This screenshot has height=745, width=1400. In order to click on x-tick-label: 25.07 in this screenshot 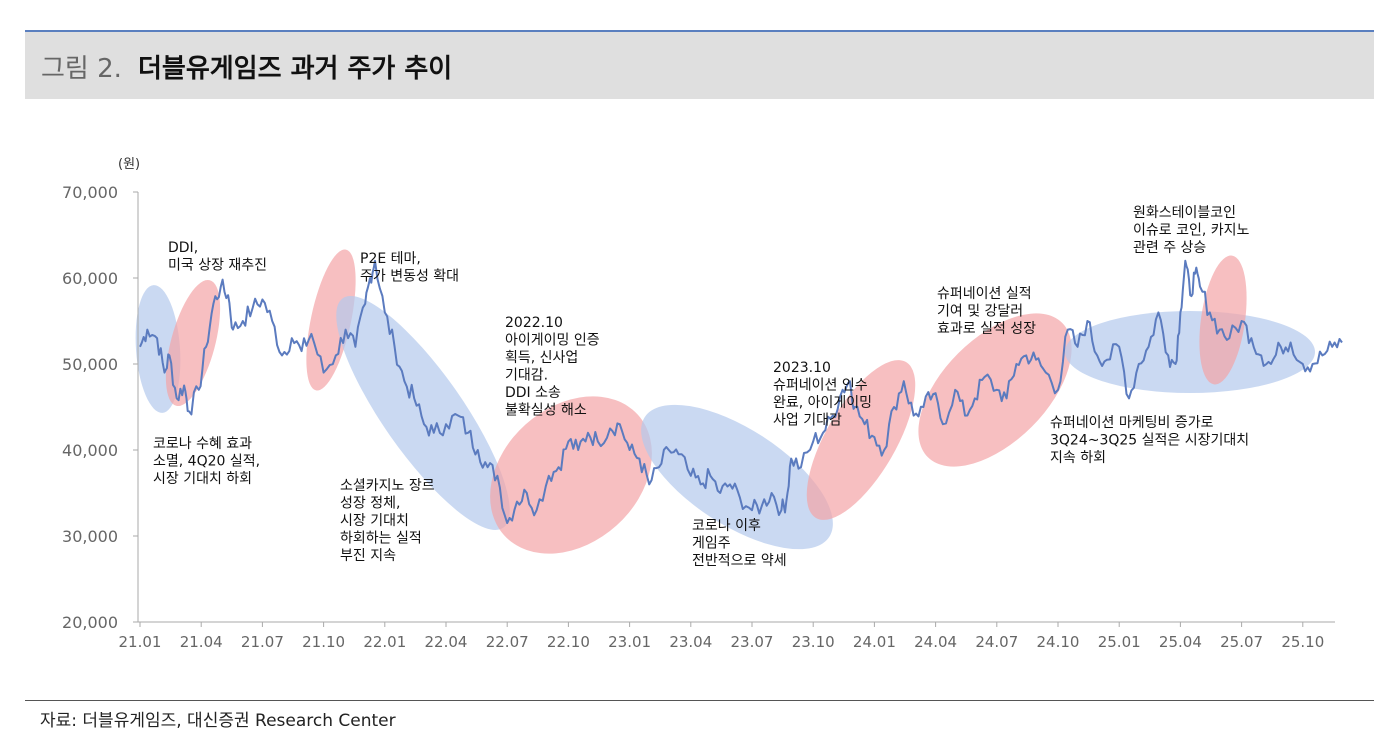, I will do `click(1241, 642)`.